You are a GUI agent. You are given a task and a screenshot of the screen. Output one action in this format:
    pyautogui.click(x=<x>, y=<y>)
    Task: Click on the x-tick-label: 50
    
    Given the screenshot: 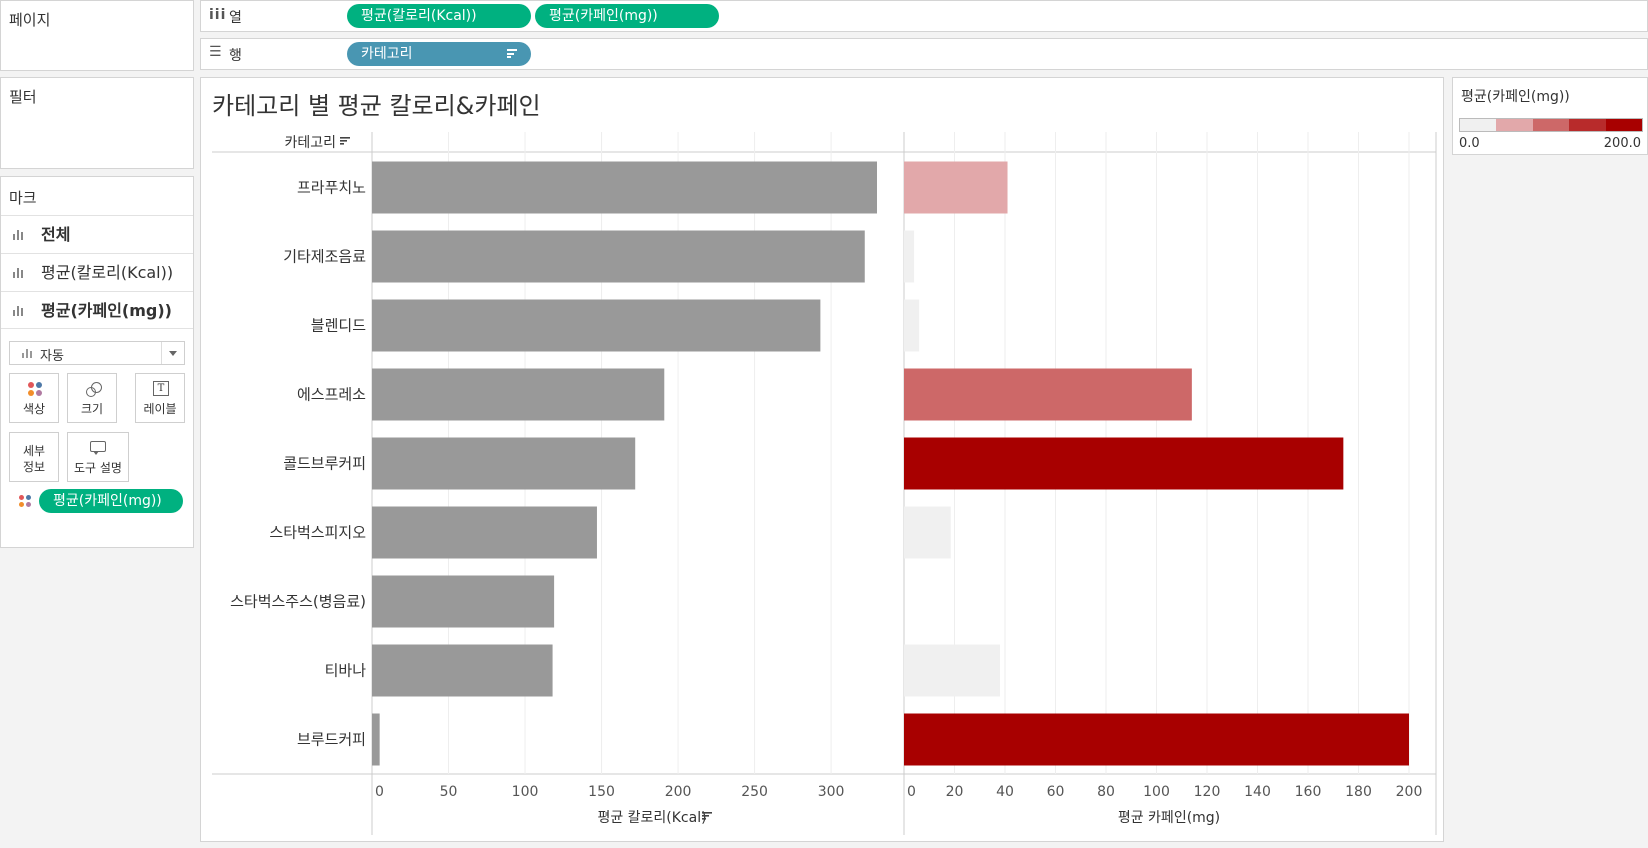 What is the action you would take?
    pyautogui.click(x=449, y=792)
    